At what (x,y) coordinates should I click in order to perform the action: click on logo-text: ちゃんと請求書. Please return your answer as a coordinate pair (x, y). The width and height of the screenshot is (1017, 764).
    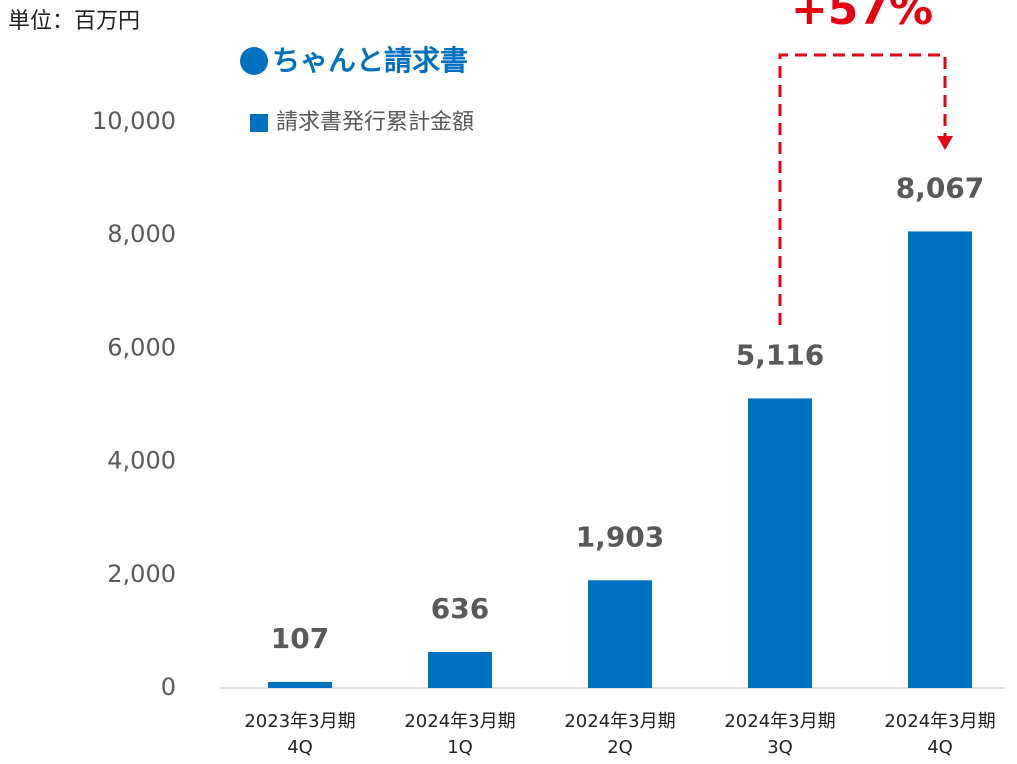
    Looking at the image, I should click on (370, 60).